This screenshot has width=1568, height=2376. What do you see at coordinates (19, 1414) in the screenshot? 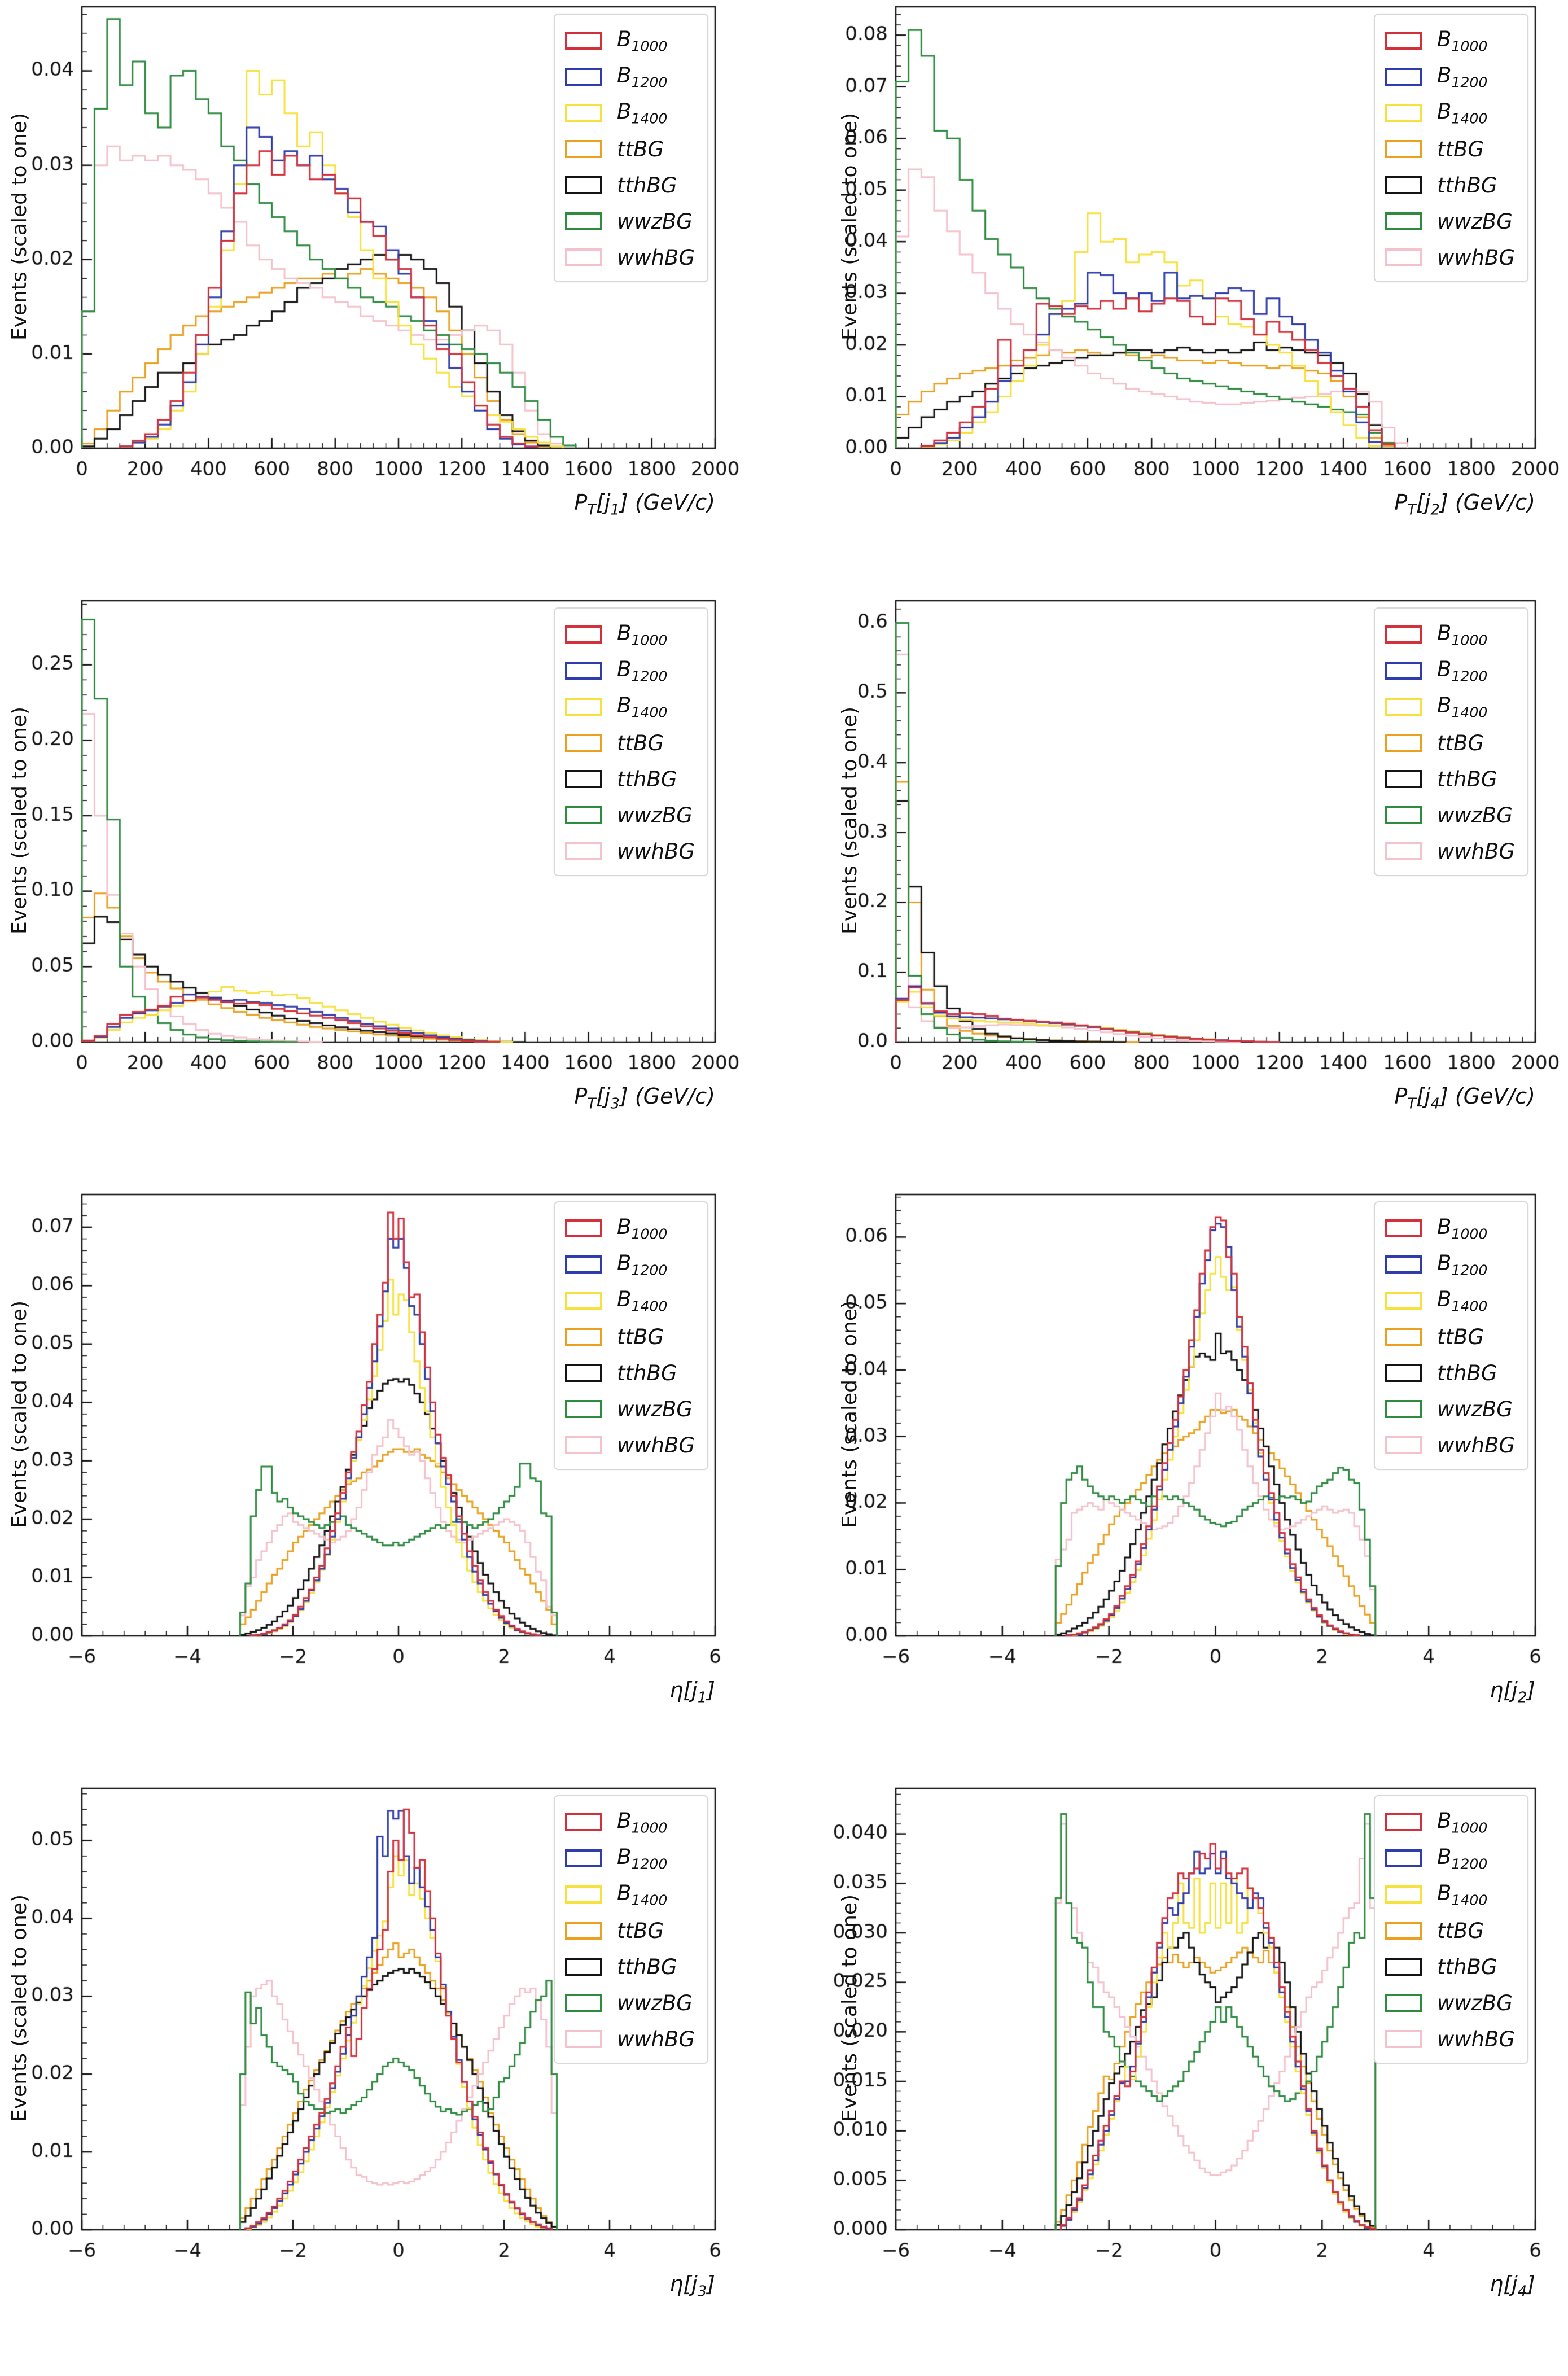
I see `y-axis-label-5: Events (scaled to one)` at bounding box center [19, 1414].